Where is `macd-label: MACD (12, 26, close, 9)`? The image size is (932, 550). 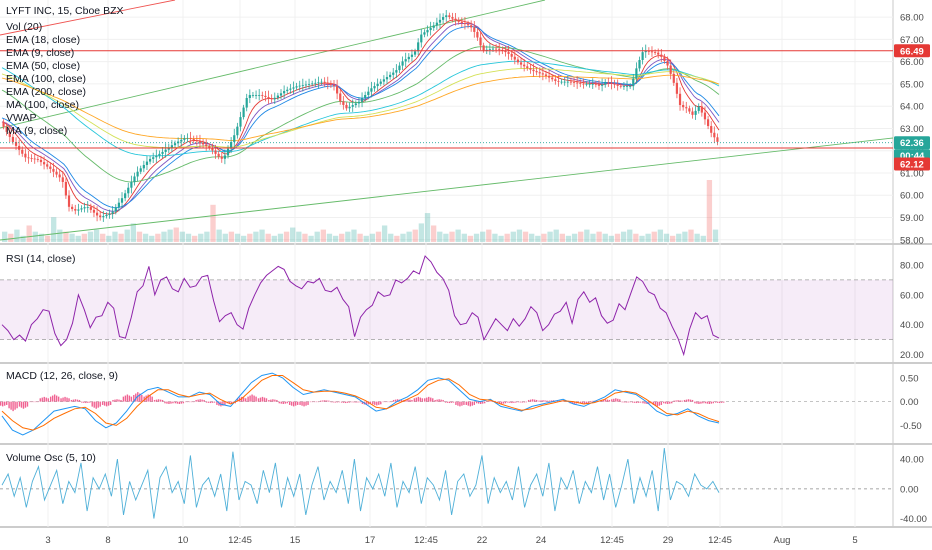
macd-label: MACD (12, 26, close, 9) is located at coordinates (62, 376).